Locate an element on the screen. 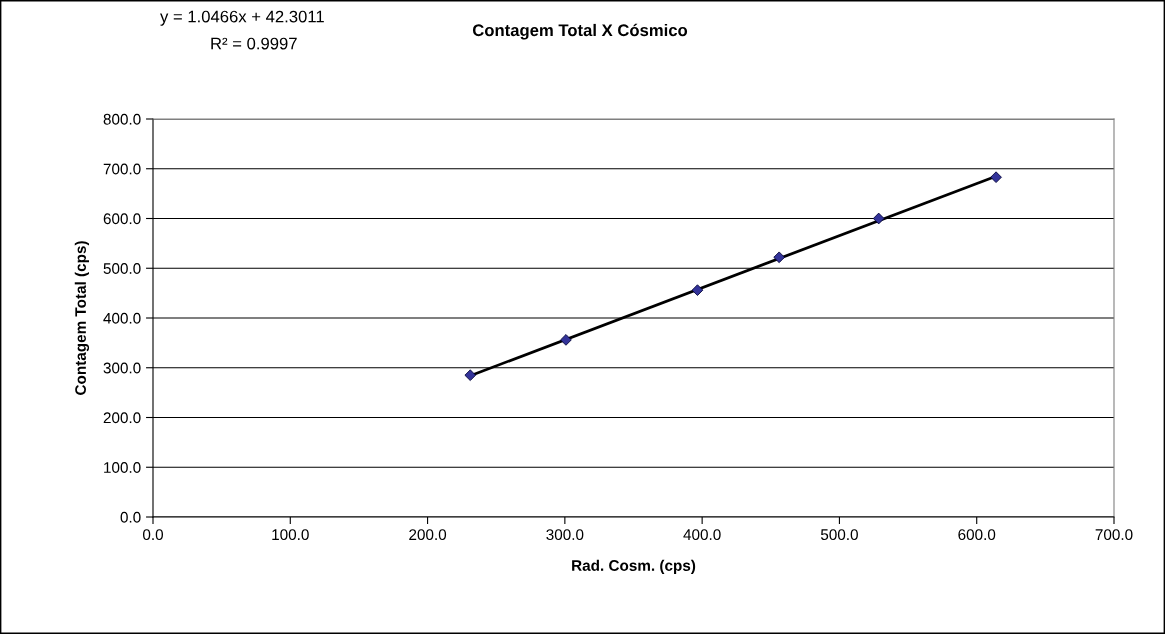 The width and height of the screenshot is (1165, 634). y-tick-label: 200.0 is located at coordinates (122, 418).